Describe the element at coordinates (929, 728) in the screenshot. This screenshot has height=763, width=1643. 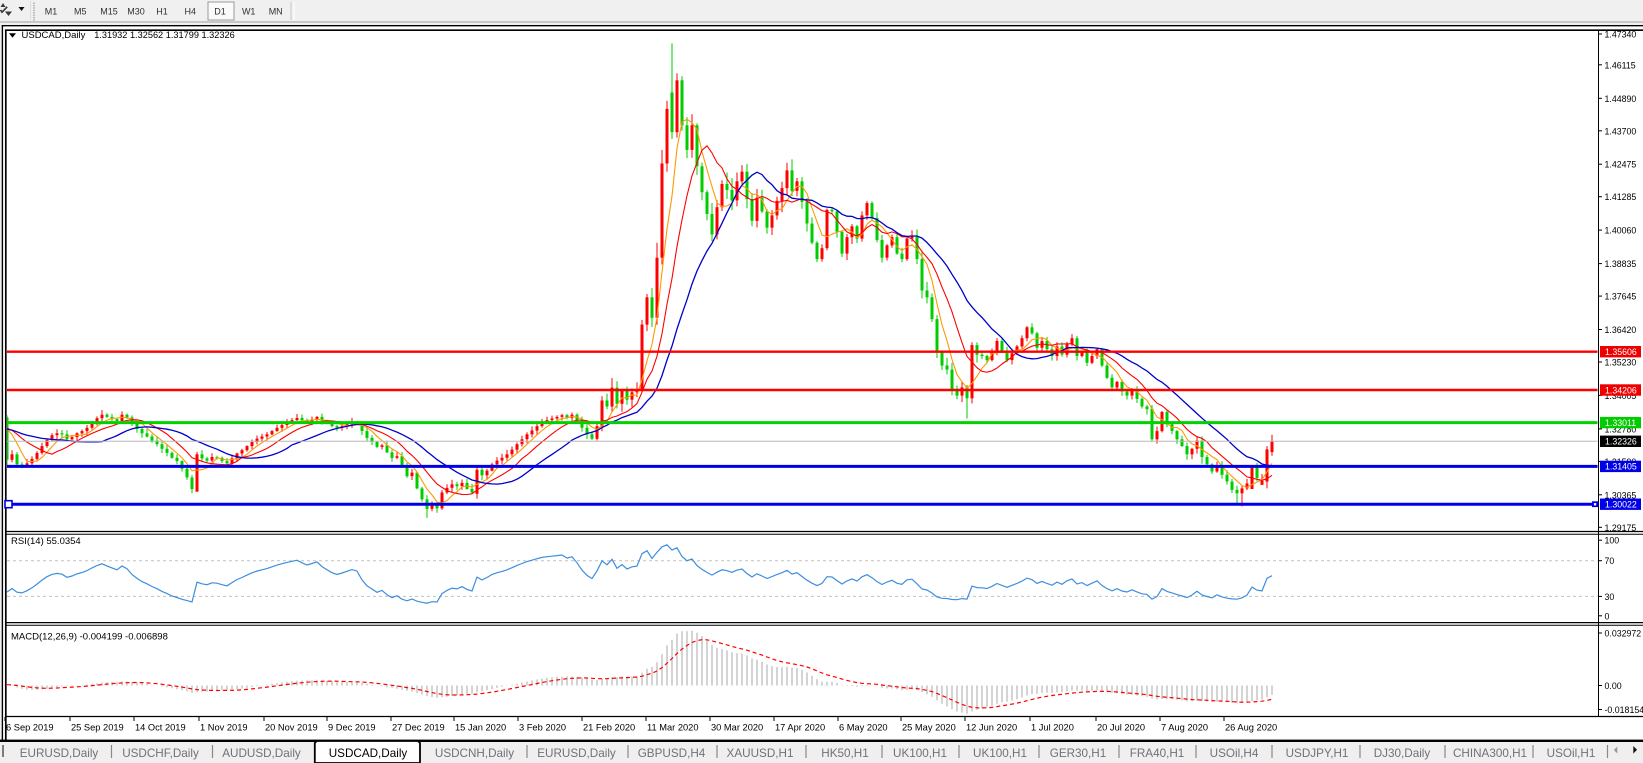
I see `svg-text: 25 May 2020` at that location.